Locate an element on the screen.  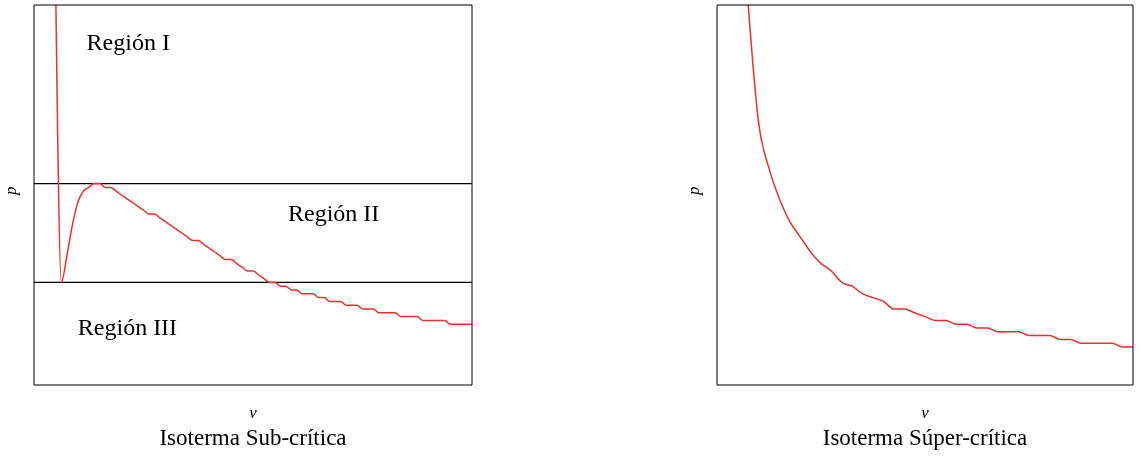
text: Isoterma Súper-crítica is located at coordinates (925, 438).